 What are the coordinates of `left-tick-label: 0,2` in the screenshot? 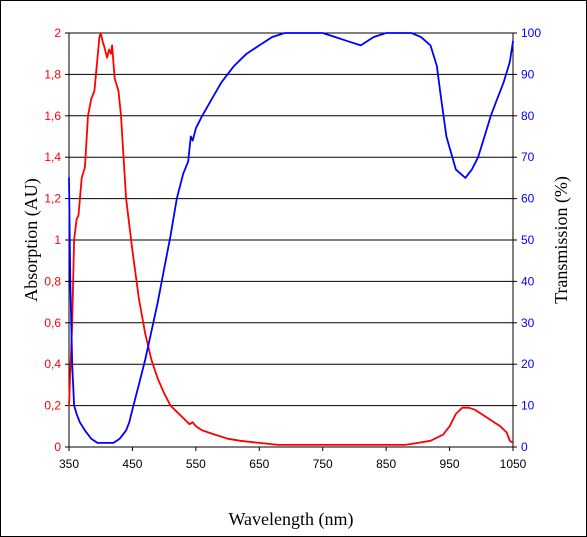 It's located at (52, 406).